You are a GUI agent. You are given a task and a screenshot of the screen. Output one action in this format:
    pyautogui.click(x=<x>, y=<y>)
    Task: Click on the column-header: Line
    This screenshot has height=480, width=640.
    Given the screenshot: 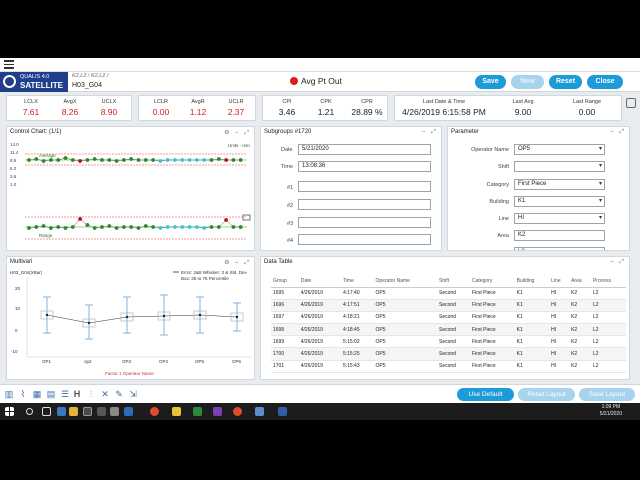 What is the action you would take?
    pyautogui.click(x=559, y=281)
    